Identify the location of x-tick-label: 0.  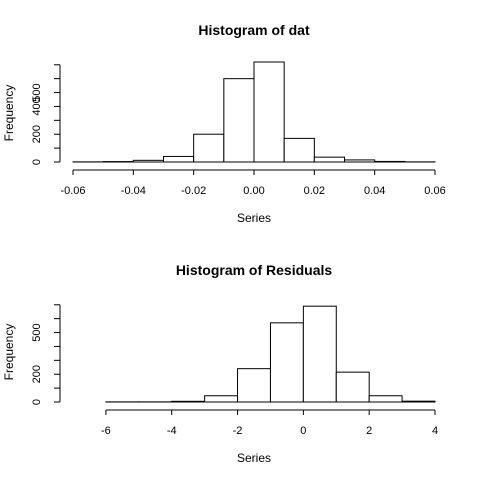
(303, 431).